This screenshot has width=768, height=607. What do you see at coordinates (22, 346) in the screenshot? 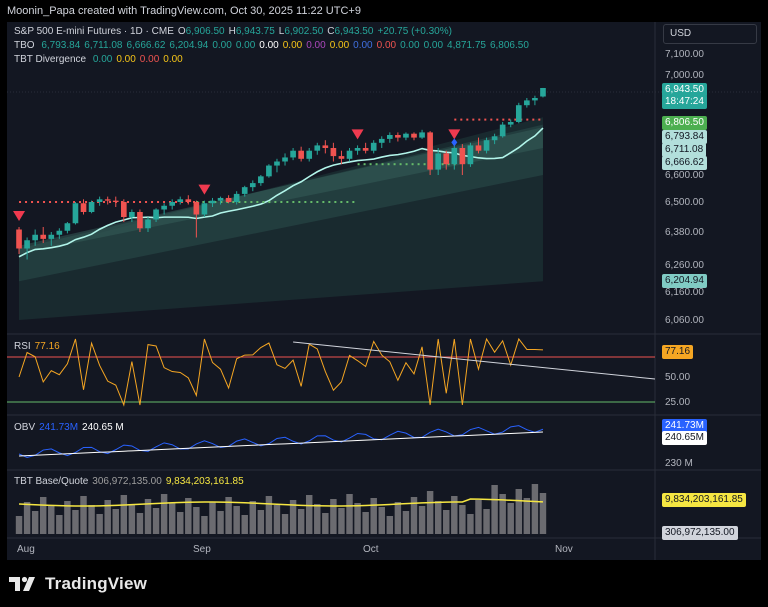
I see `rsi-label: RSI` at bounding box center [22, 346].